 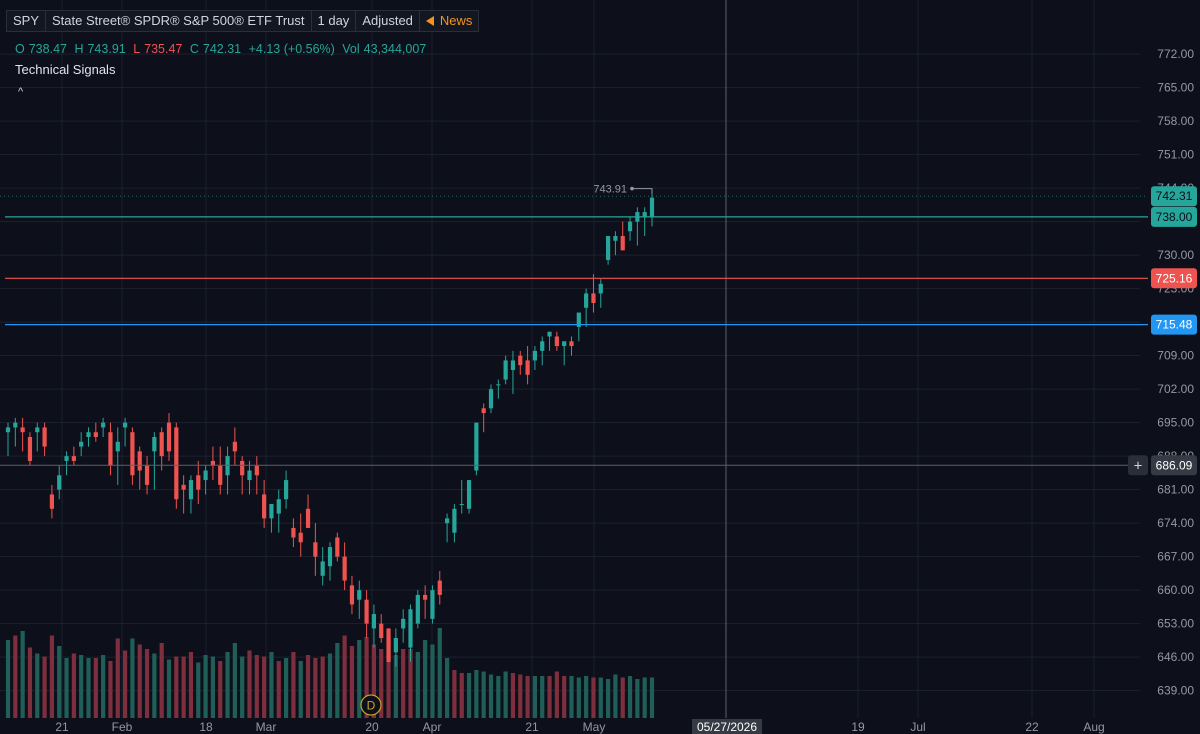 What do you see at coordinates (610, 190) in the screenshot?
I see `high-marker-label: 743.91` at bounding box center [610, 190].